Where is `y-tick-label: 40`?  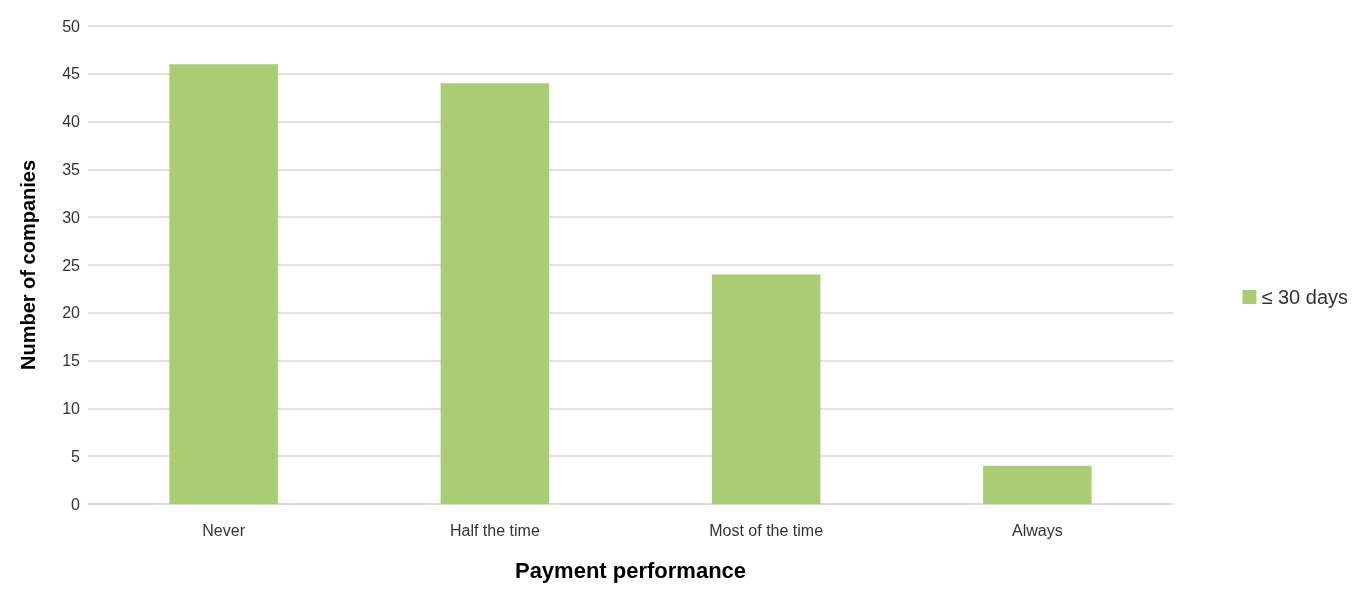
y-tick-label: 40 is located at coordinates (71, 122).